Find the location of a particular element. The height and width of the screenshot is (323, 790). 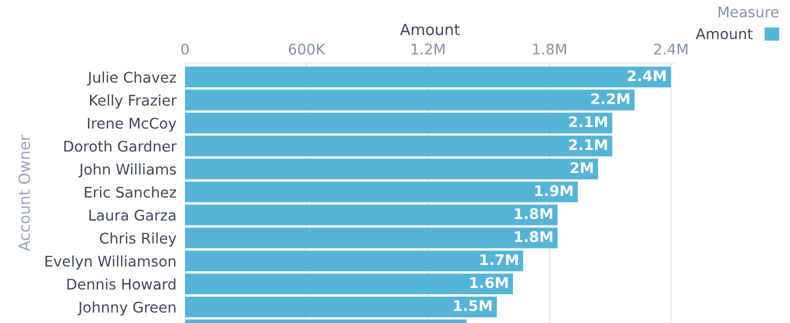

y-tick-label: Dennis Howard is located at coordinates (121, 284).